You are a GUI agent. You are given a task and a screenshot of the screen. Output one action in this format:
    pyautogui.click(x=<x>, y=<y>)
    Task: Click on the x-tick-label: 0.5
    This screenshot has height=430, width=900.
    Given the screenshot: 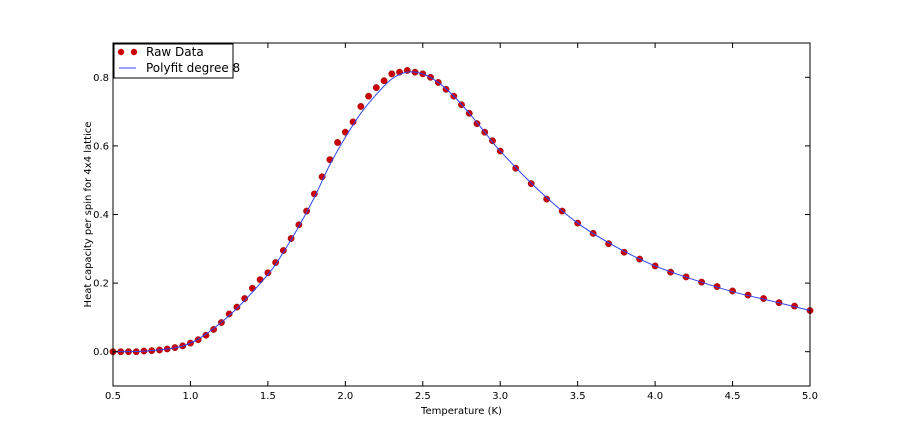 What is the action you would take?
    pyautogui.click(x=113, y=396)
    